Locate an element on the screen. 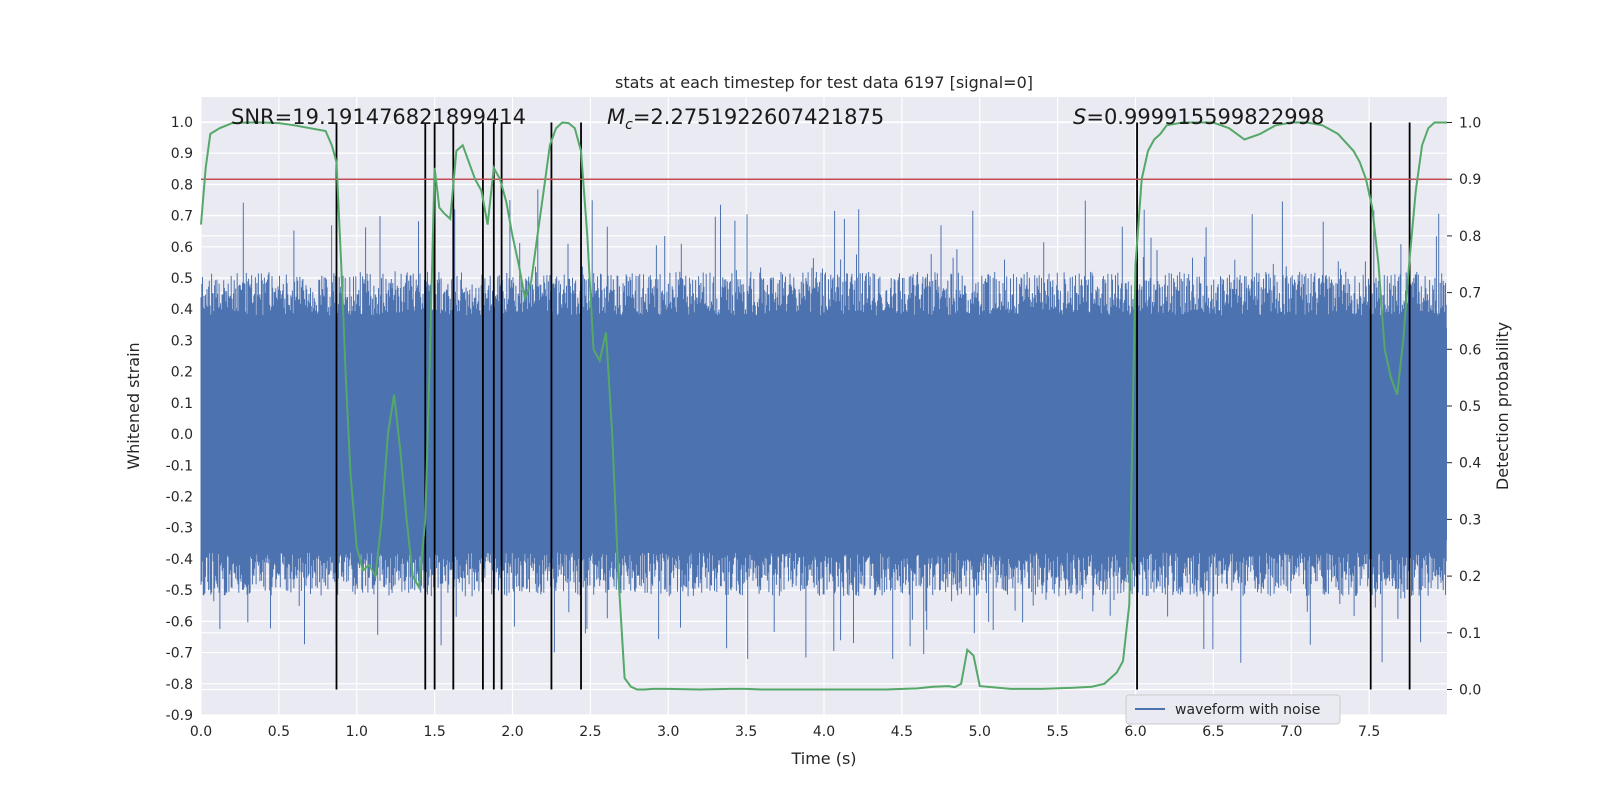 Image resolution: width=1600 pixels, height=800 pixels. x-tick-label: 2.0 is located at coordinates (512, 732).